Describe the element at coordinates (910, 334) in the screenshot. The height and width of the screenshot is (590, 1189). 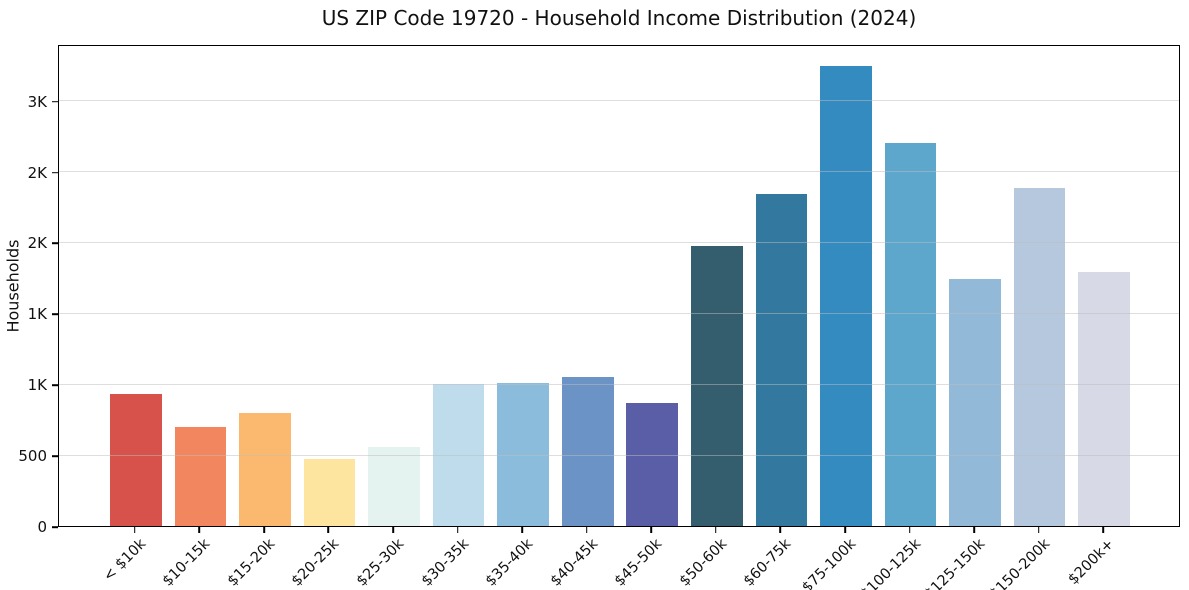
I see `bar-$100-125k` at that location.